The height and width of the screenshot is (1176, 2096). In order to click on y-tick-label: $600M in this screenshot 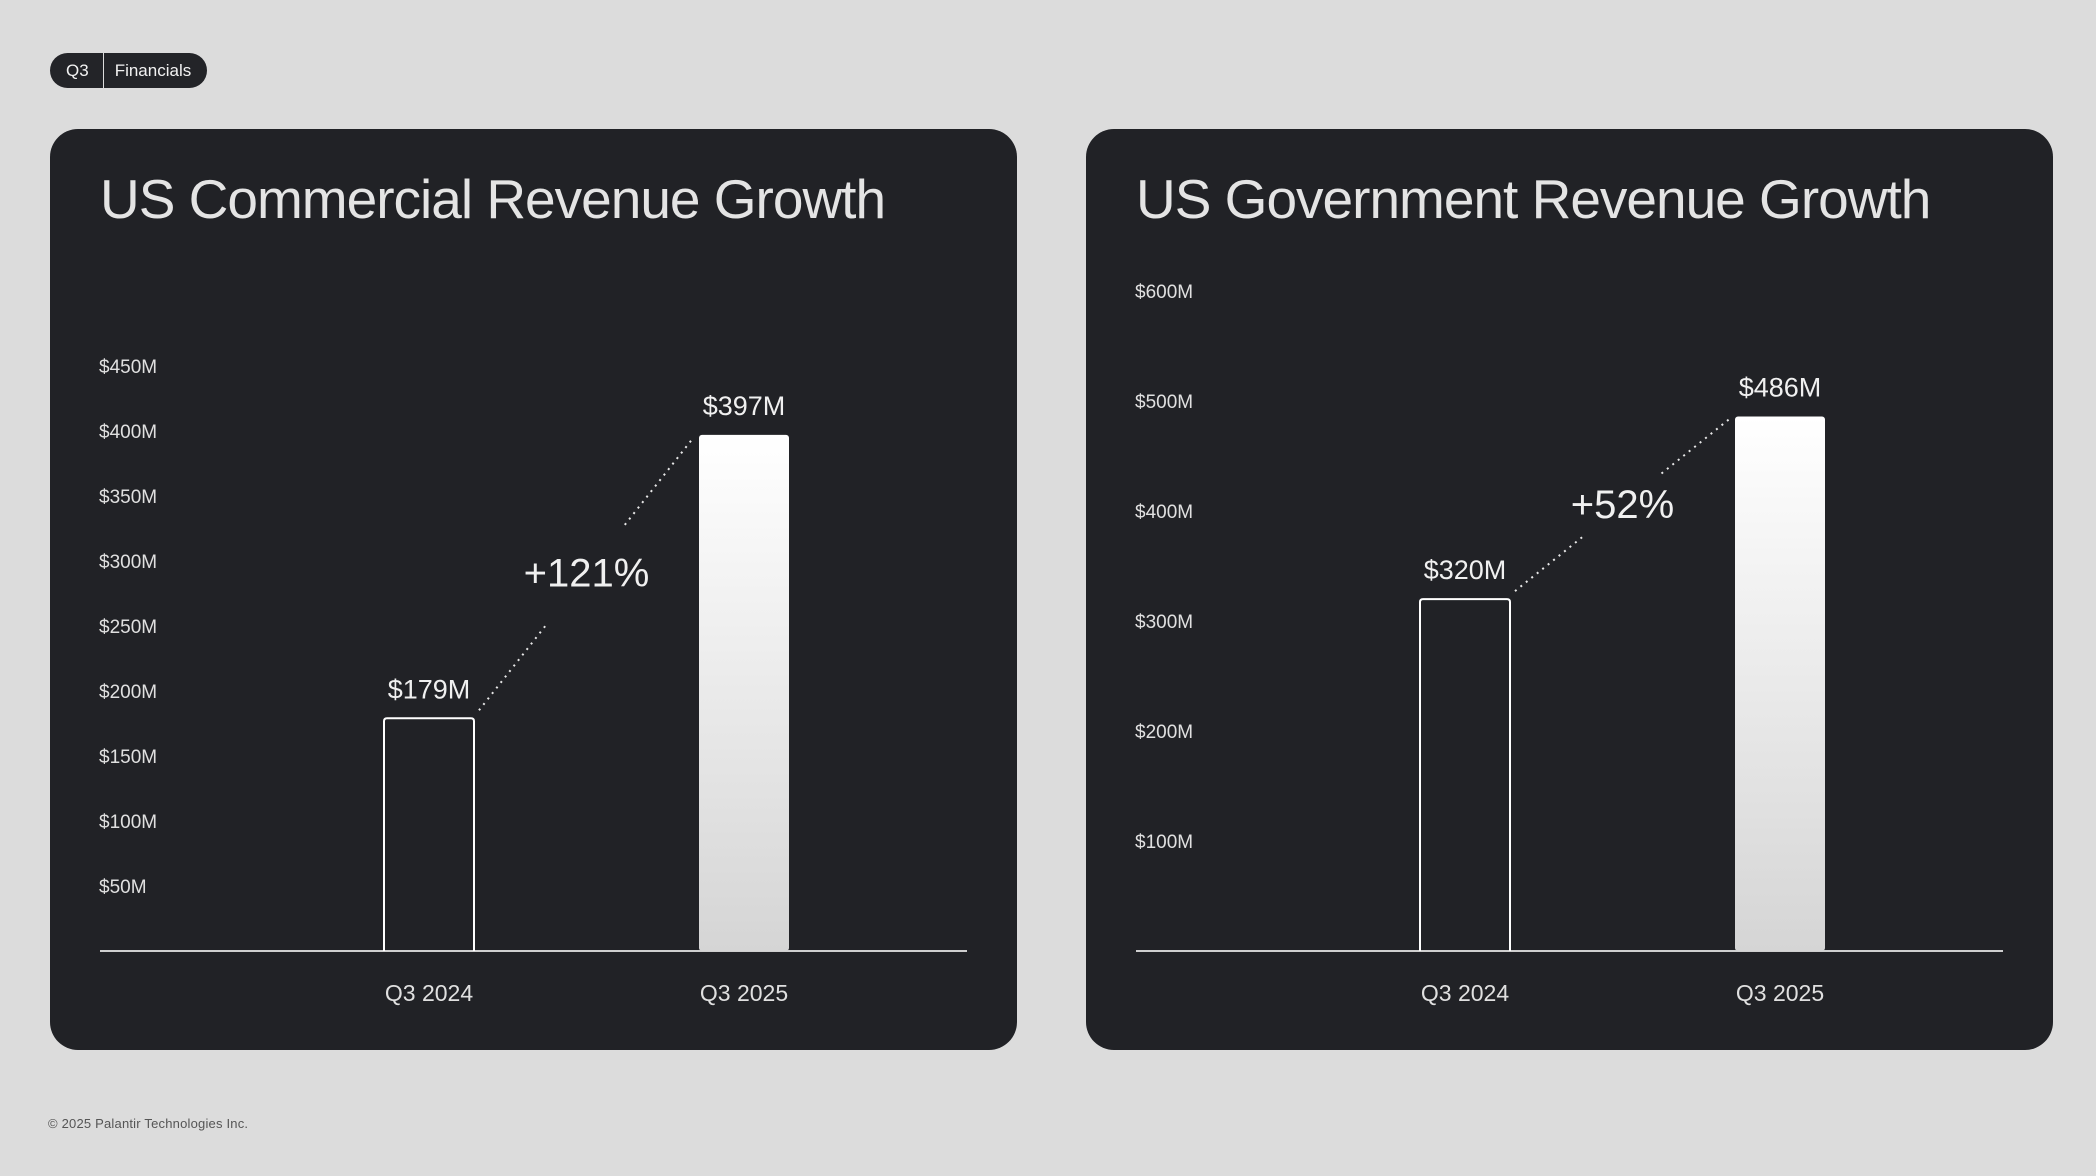, I will do `click(1164, 292)`.